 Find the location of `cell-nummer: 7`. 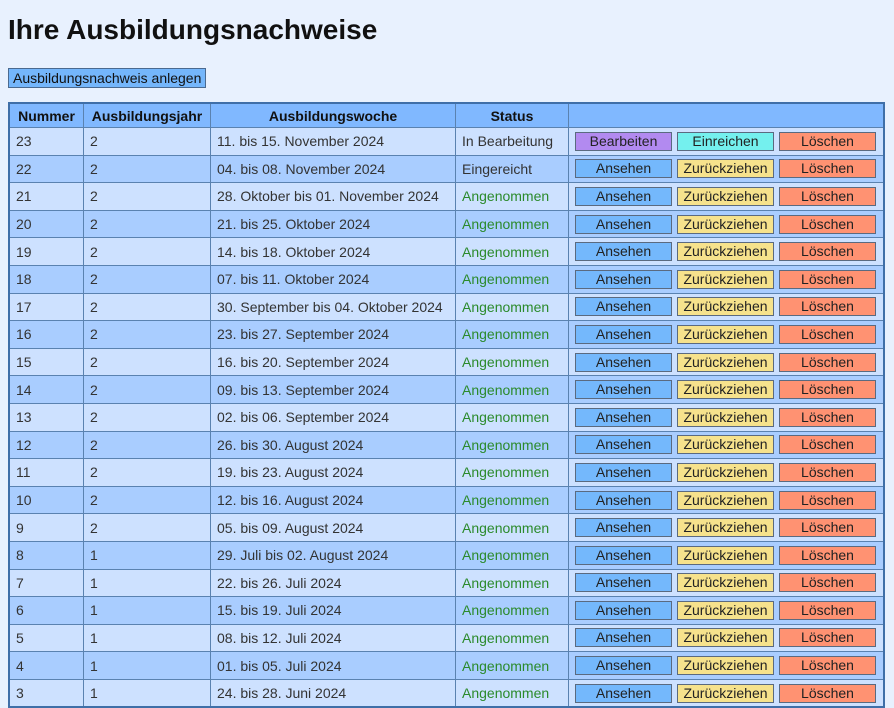

cell-nummer: 7 is located at coordinates (46, 583).